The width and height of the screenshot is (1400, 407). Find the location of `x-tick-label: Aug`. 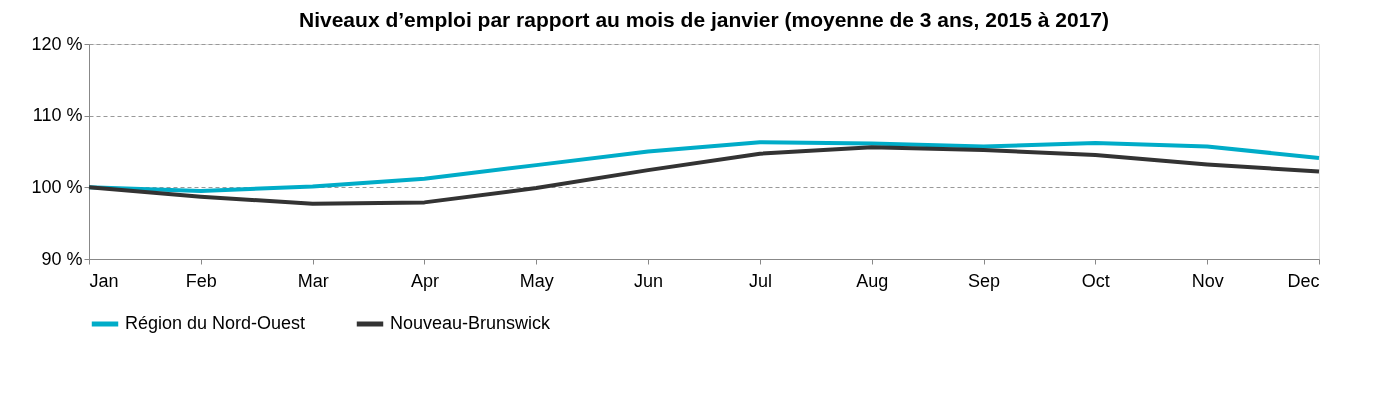

x-tick-label: Aug is located at coordinates (872, 280).